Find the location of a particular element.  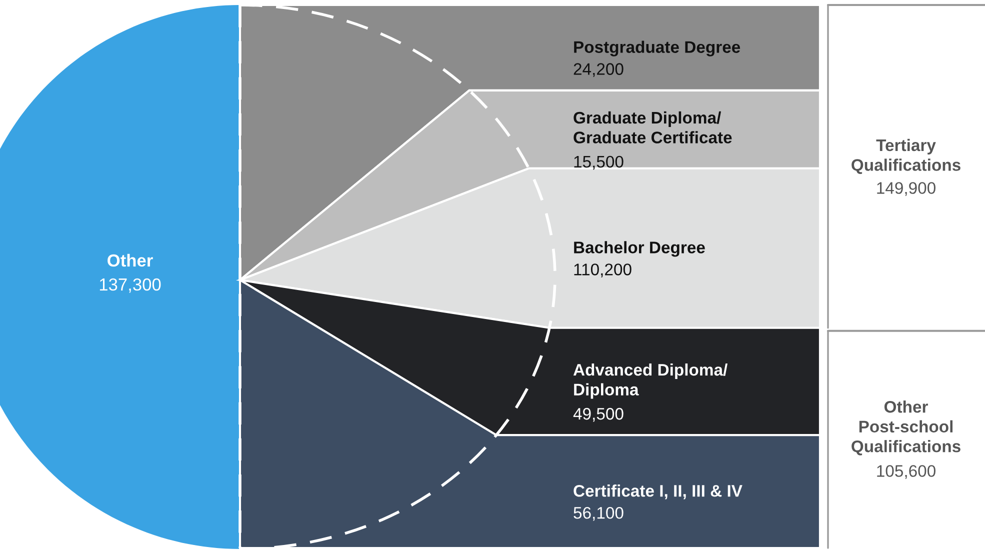

text: Tertiary Qualifications 149,900 is located at coordinates (906, 167).